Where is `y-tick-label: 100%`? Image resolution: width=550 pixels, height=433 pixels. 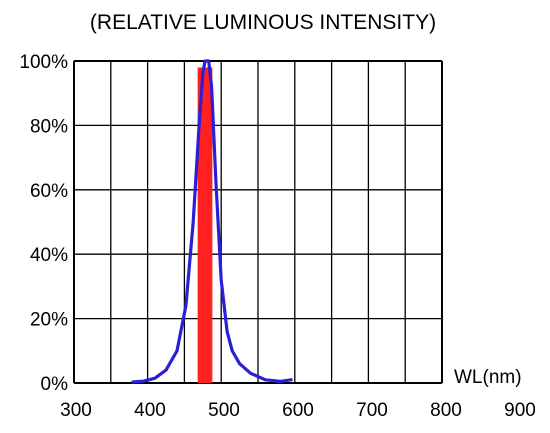
y-tick-label: 100% is located at coordinates (43, 62).